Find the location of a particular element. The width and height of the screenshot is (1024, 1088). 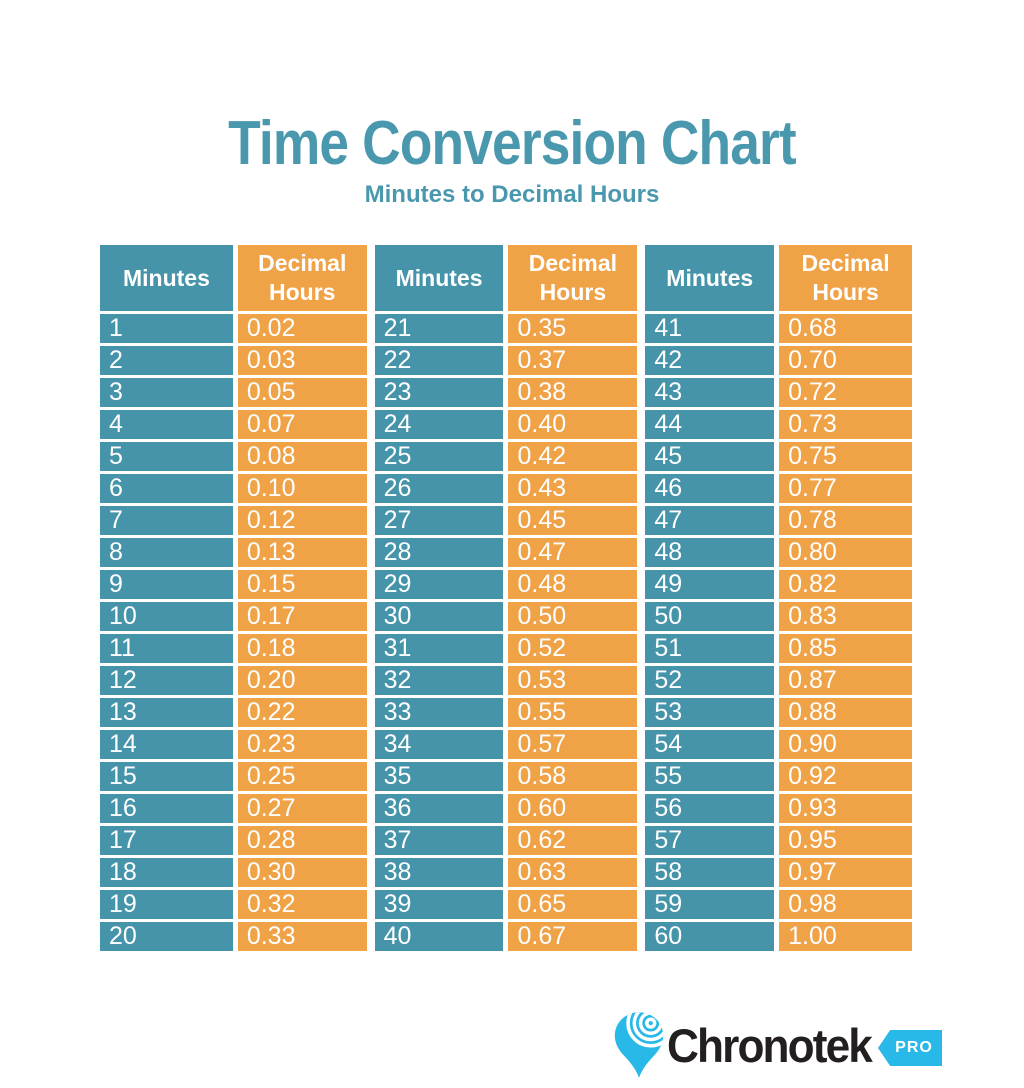

decimal-hours-cell: 0.75 is located at coordinates (843, 456).